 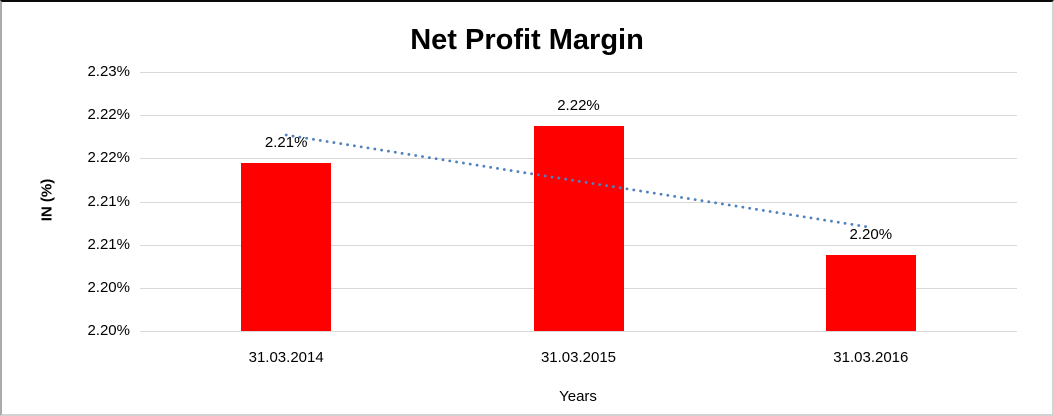 I want to click on data-label-31.03.2014: 2.21%, so click(x=286, y=142).